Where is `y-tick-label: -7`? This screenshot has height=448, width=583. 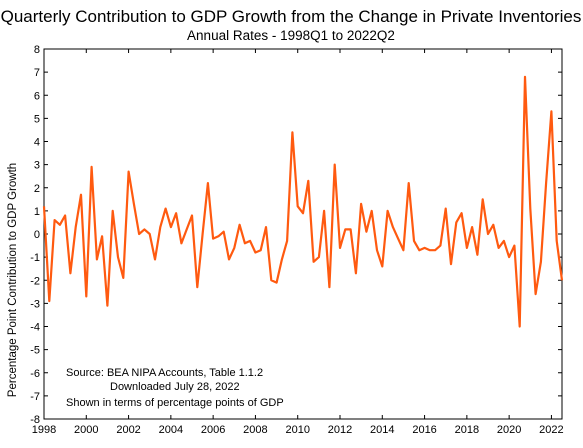 y-tick-label: -7 is located at coordinates (35, 397).